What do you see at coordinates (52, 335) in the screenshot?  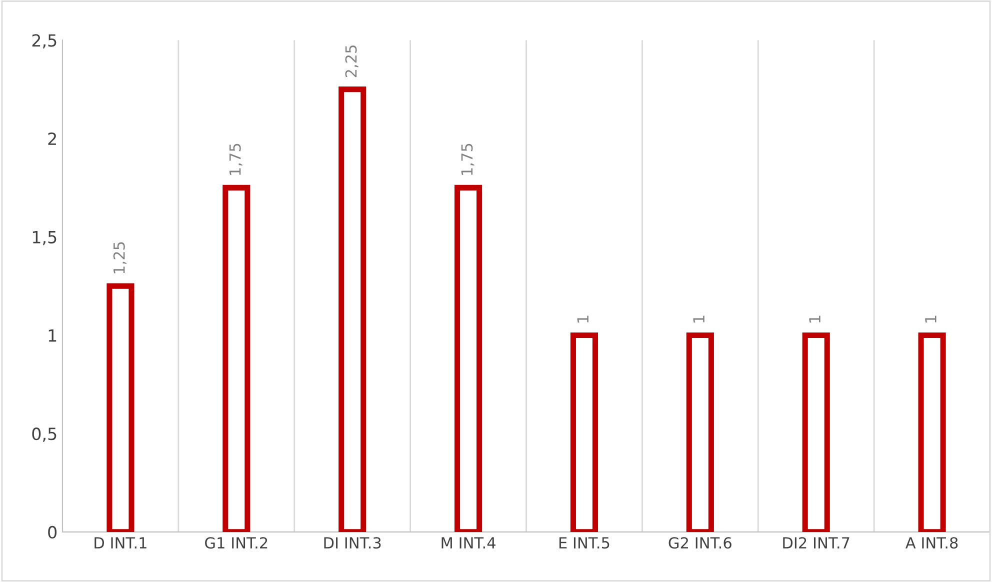 I see `y-tick-label: 1` at bounding box center [52, 335].